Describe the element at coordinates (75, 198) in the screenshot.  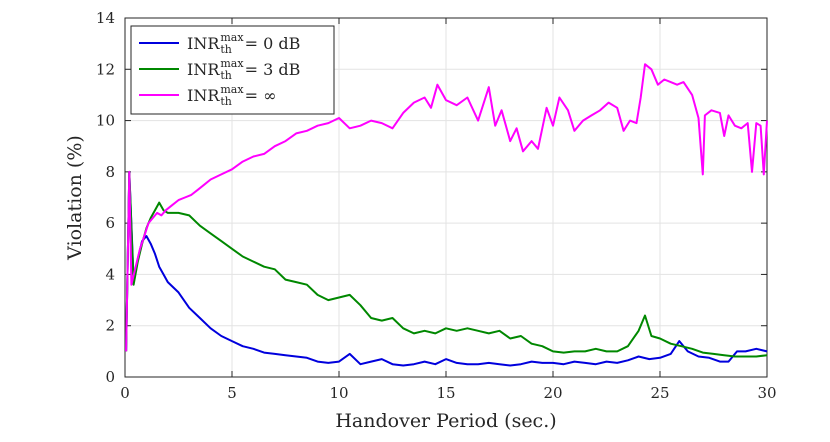
I see `y-axis-label: Violation (%)` at that location.